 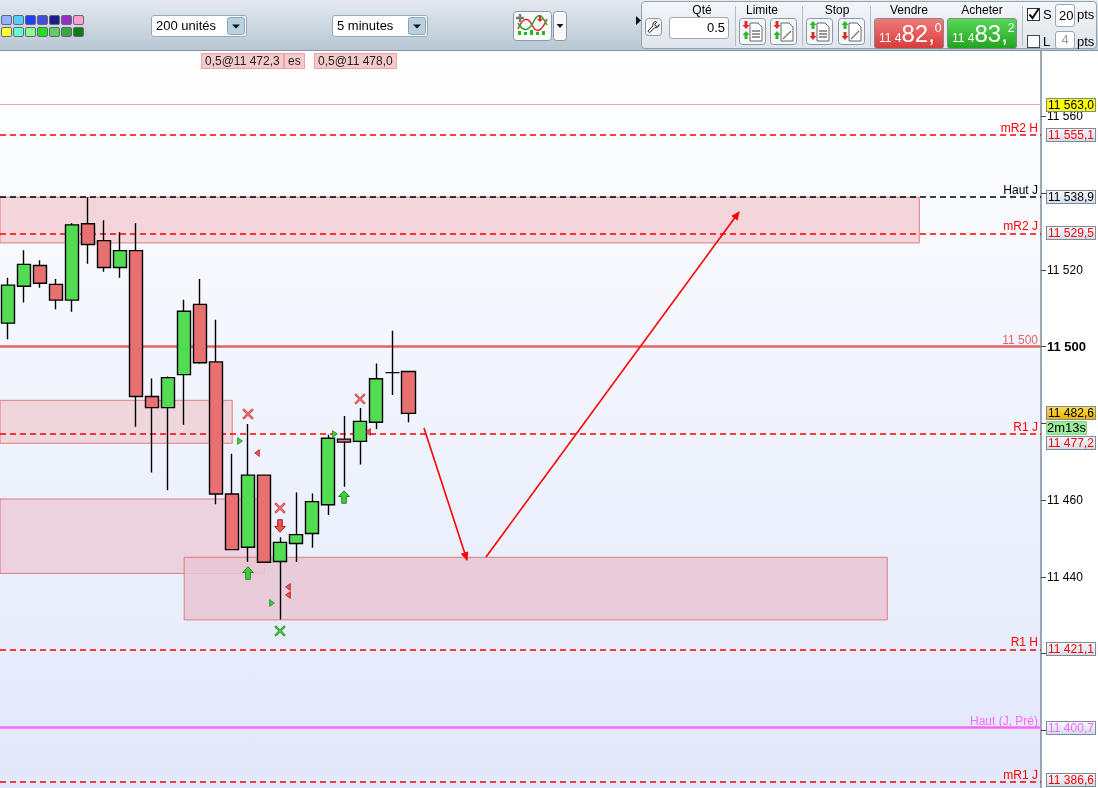 I want to click on text: 11 421,1, so click(x=1071, y=649).